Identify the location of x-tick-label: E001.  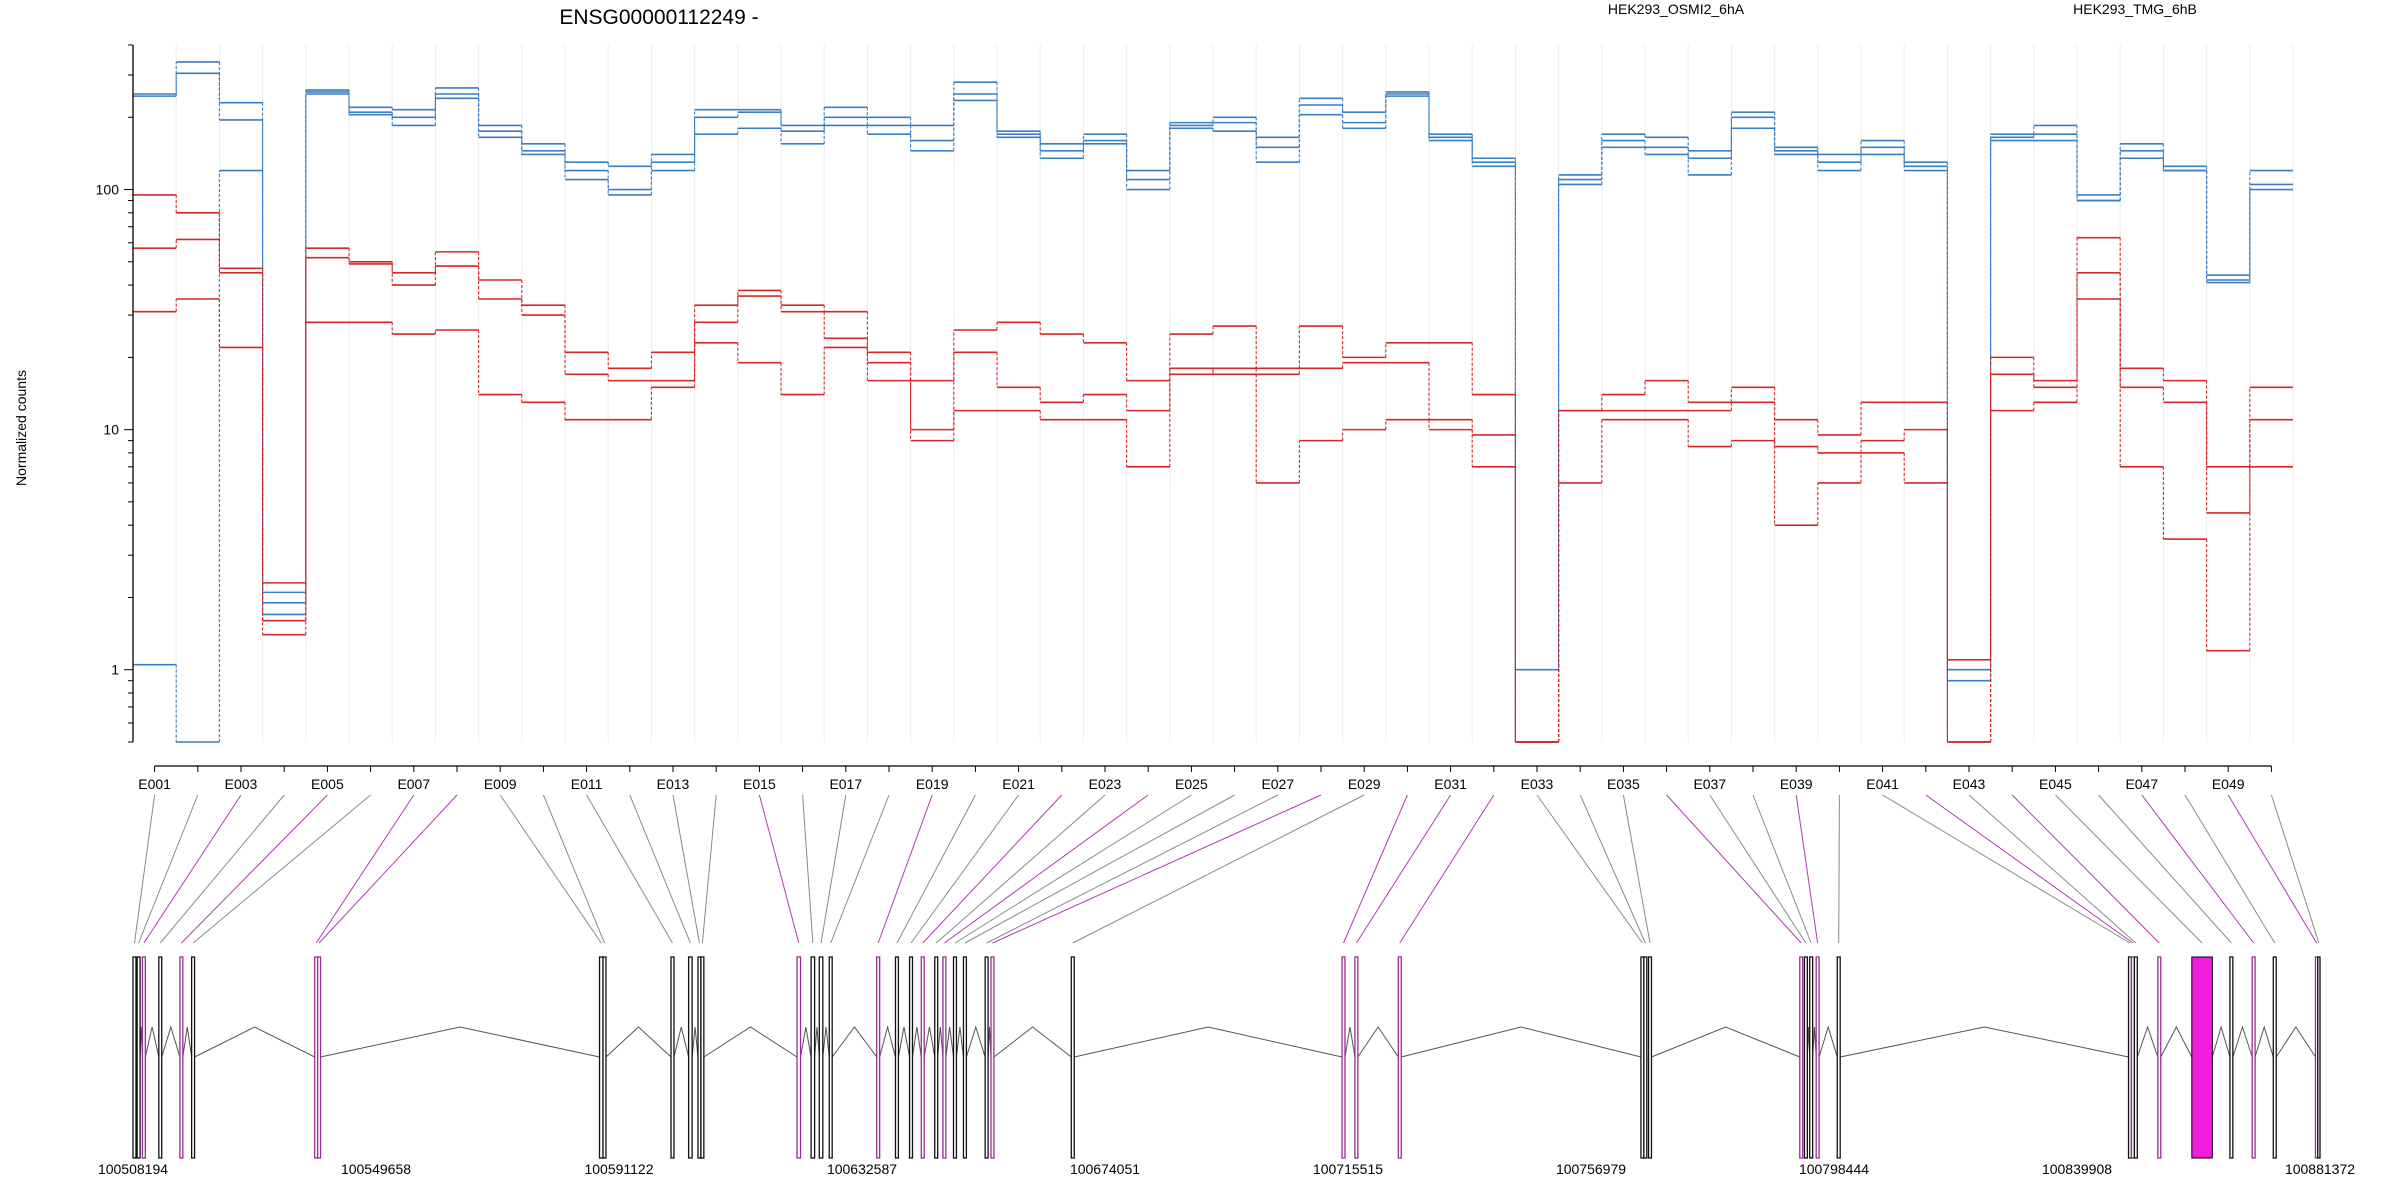
(154, 784).